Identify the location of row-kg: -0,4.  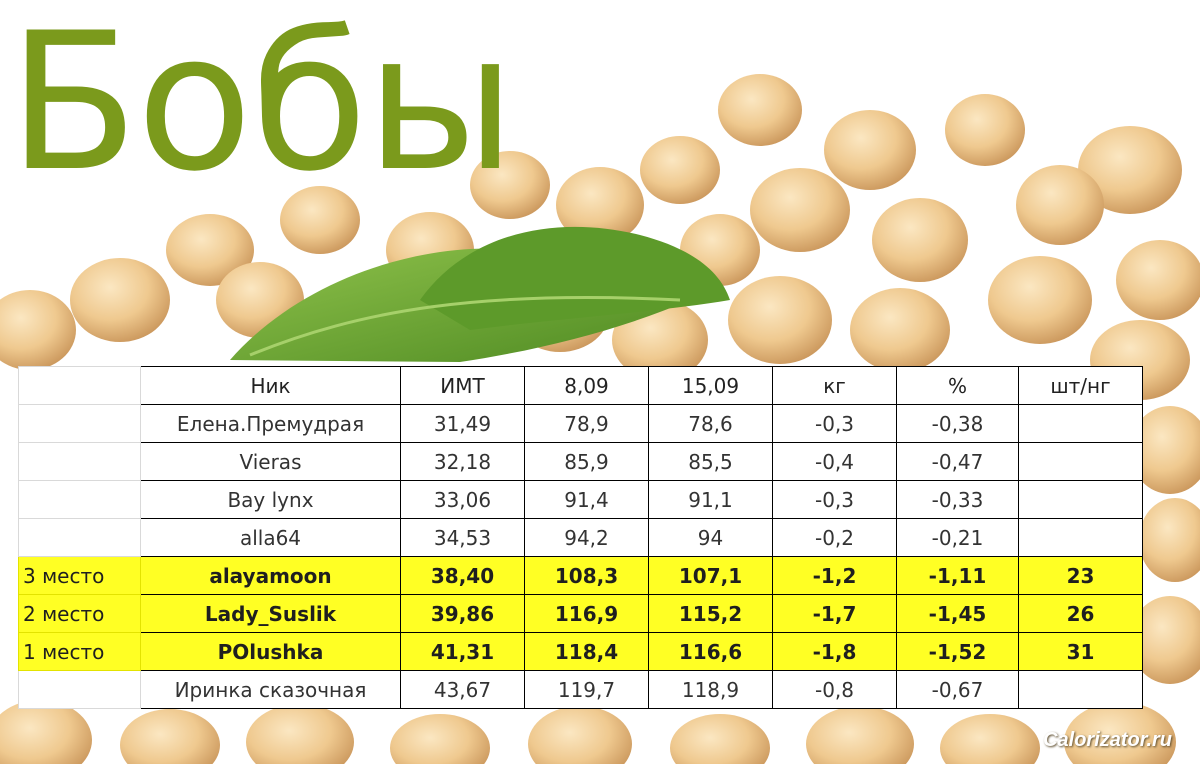
(834, 461).